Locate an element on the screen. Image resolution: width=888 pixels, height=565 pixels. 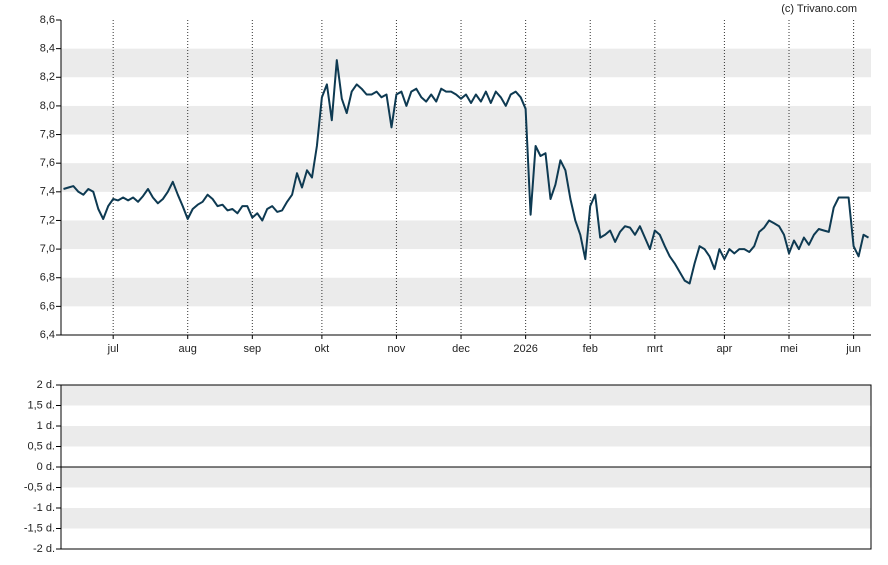
y-tick-label: 8,0 is located at coordinates (47, 106).